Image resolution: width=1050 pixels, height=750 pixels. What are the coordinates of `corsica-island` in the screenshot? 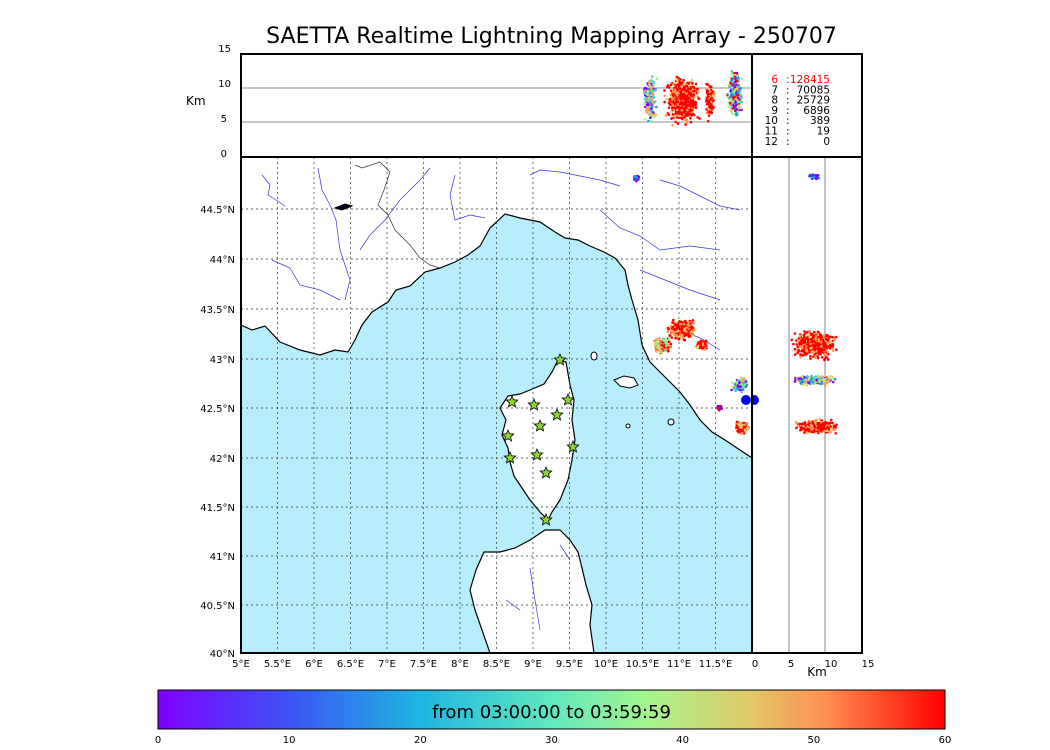 It's located at (537, 440).